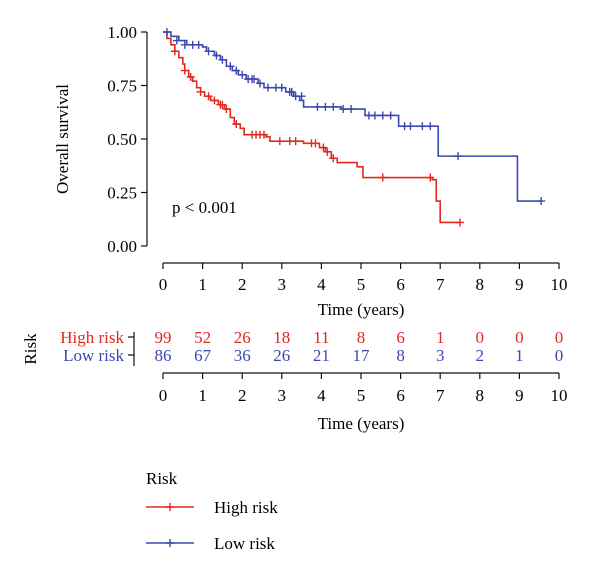  I want to click on risk-x-tick-label: 6, so click(400, 395).